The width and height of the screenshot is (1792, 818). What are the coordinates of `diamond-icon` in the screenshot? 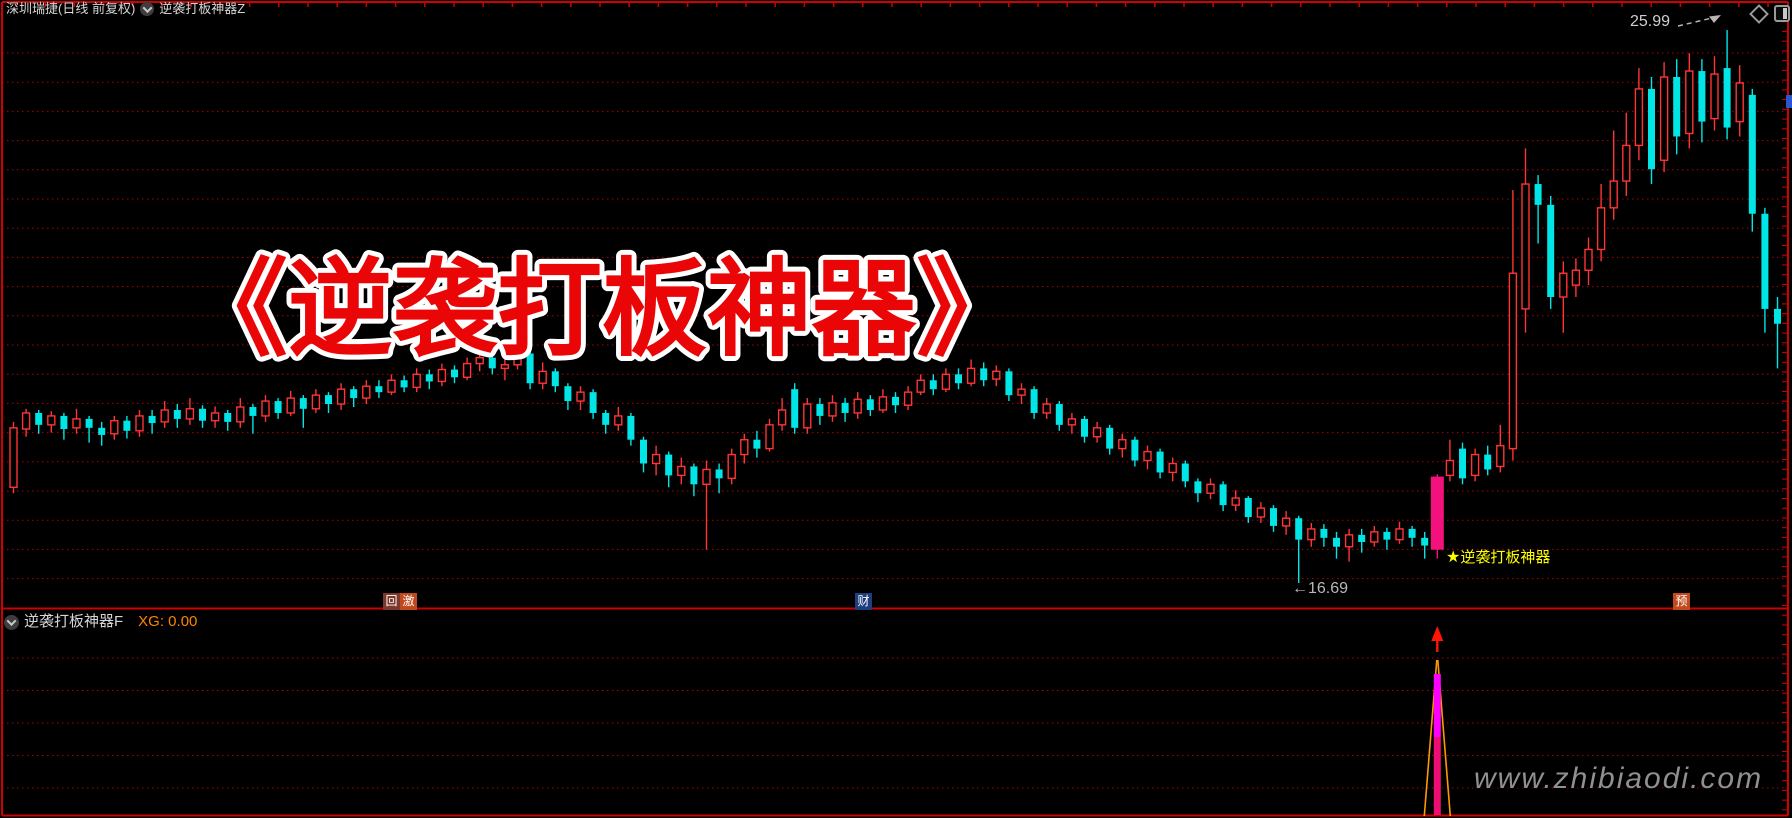 It's located at (1759, 13).